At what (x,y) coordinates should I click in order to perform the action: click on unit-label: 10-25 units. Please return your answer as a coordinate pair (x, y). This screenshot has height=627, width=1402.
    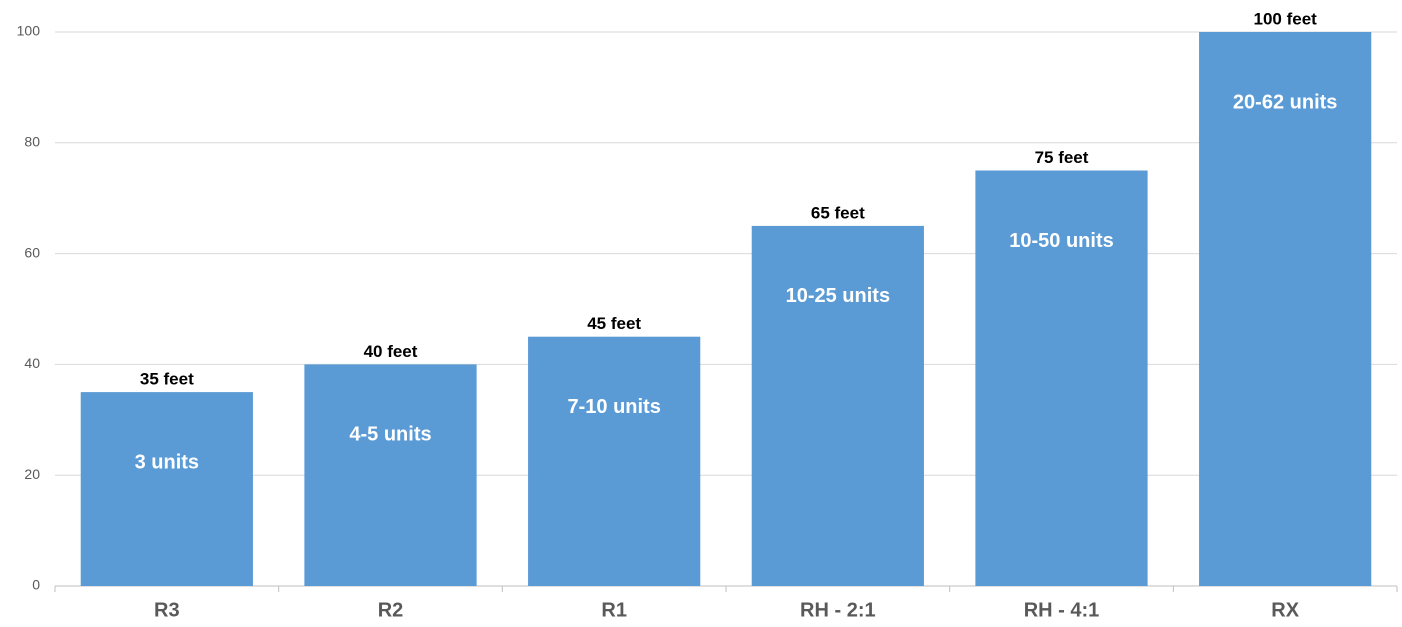
    Looking at the image, I should click on (838, 296).